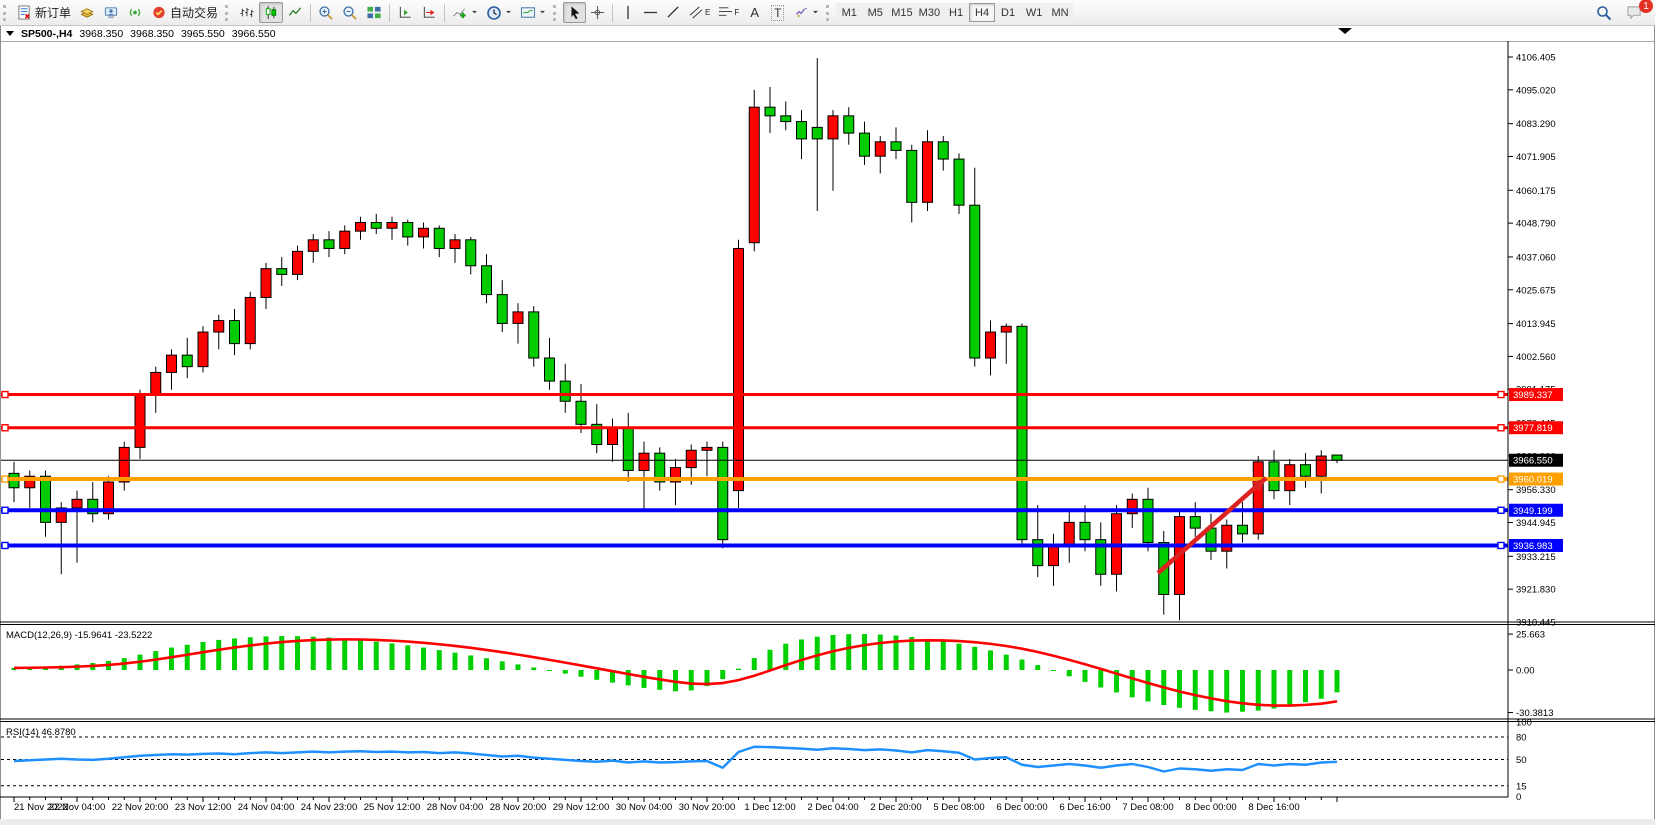  I want to click on channel-letter: E, so click(708, 12).